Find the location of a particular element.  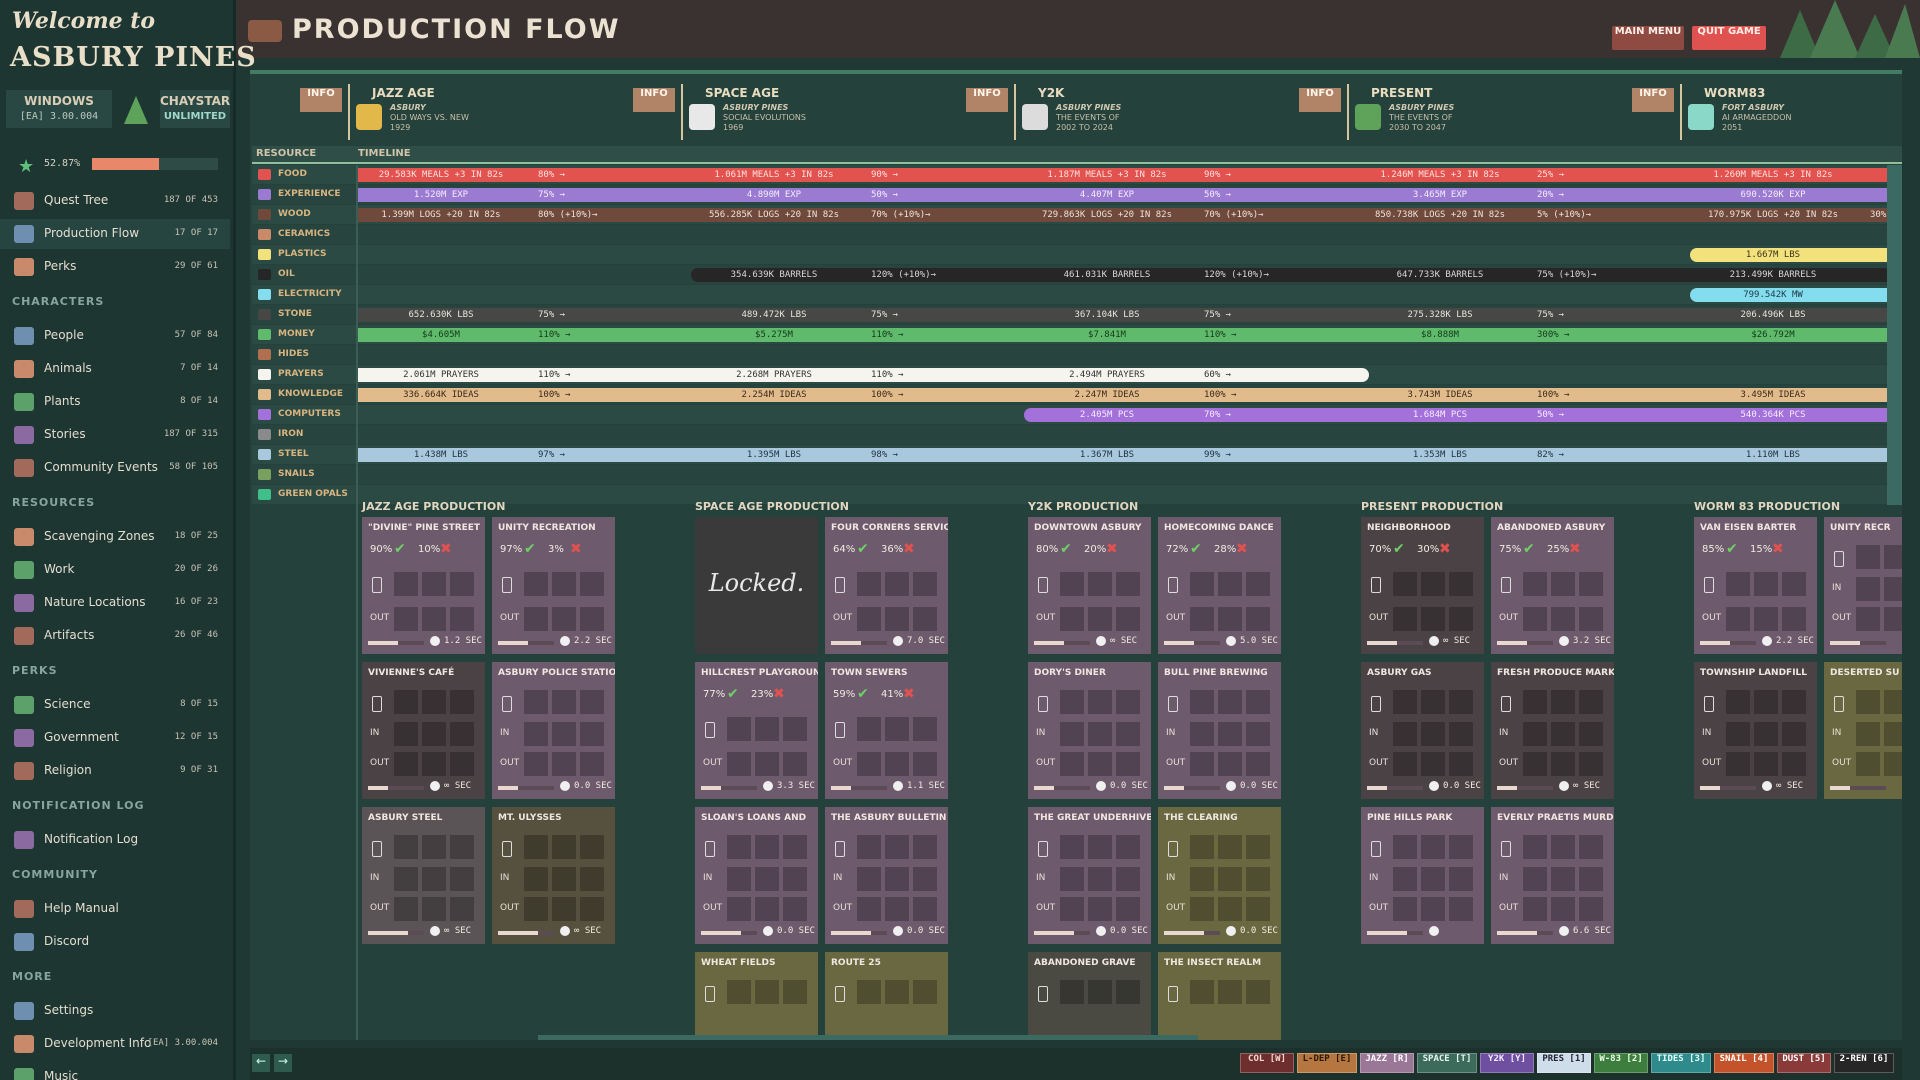

cycle-track is located at coordinates (859, 788).